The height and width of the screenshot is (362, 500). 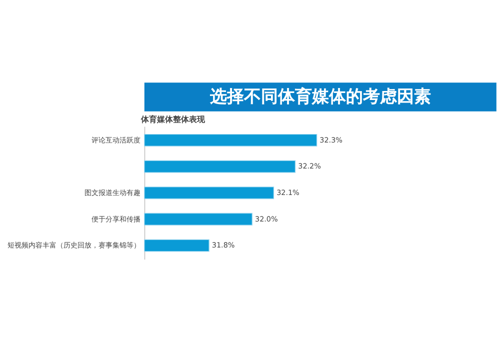 What do you see at coordinates (319, 96) in the screenshot?
I see `chart-title: 选择不同体育媒体的考虑因素` at bounding box center [319, 96].